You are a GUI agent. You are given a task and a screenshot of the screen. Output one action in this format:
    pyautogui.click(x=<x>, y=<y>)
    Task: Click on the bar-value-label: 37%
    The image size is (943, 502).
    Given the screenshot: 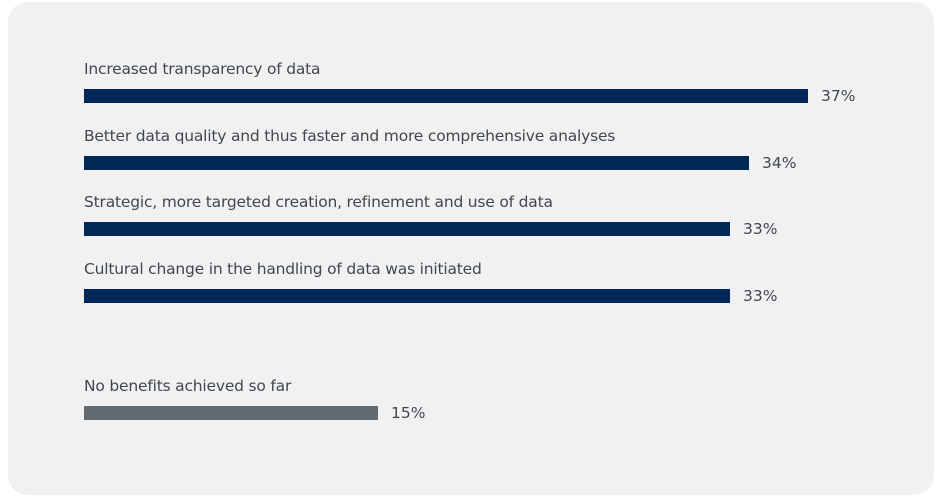 What is the action you would take?
    pyautogui.click(x=838, y=96)
    